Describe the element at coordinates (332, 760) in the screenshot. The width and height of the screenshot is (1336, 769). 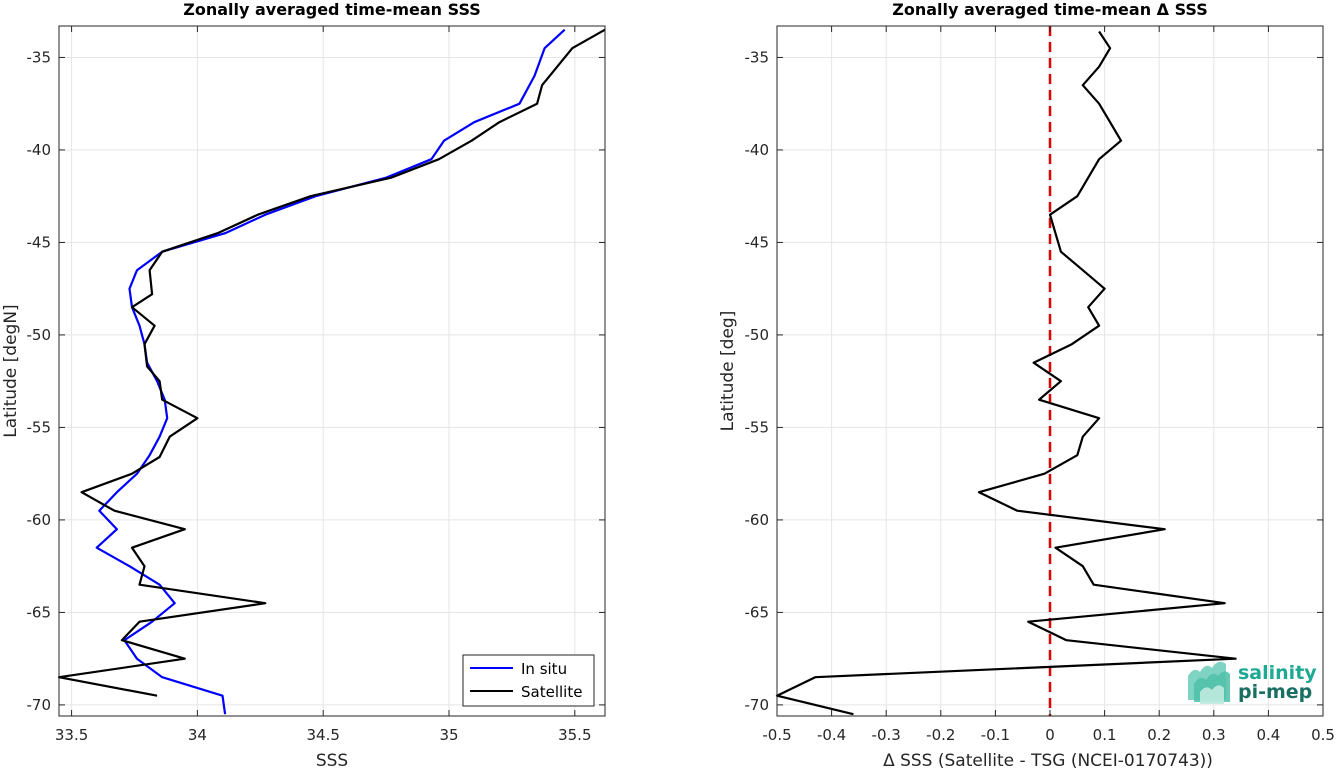
I see `x-axis-label: SSS` at that location.